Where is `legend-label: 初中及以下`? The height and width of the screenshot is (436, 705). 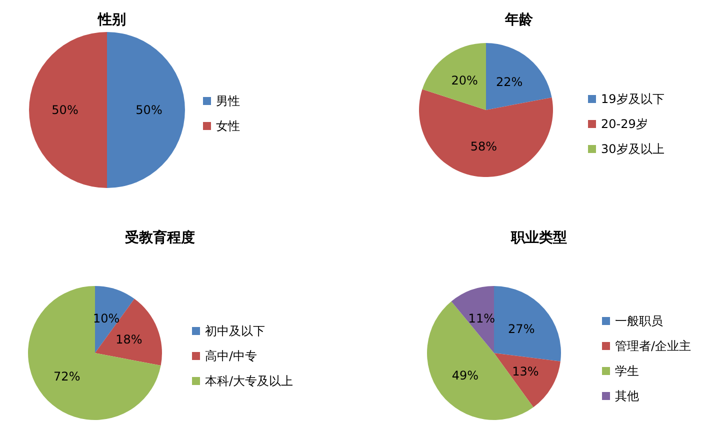 legend-label: 初中及以下 is located at coordinates (235, 331).